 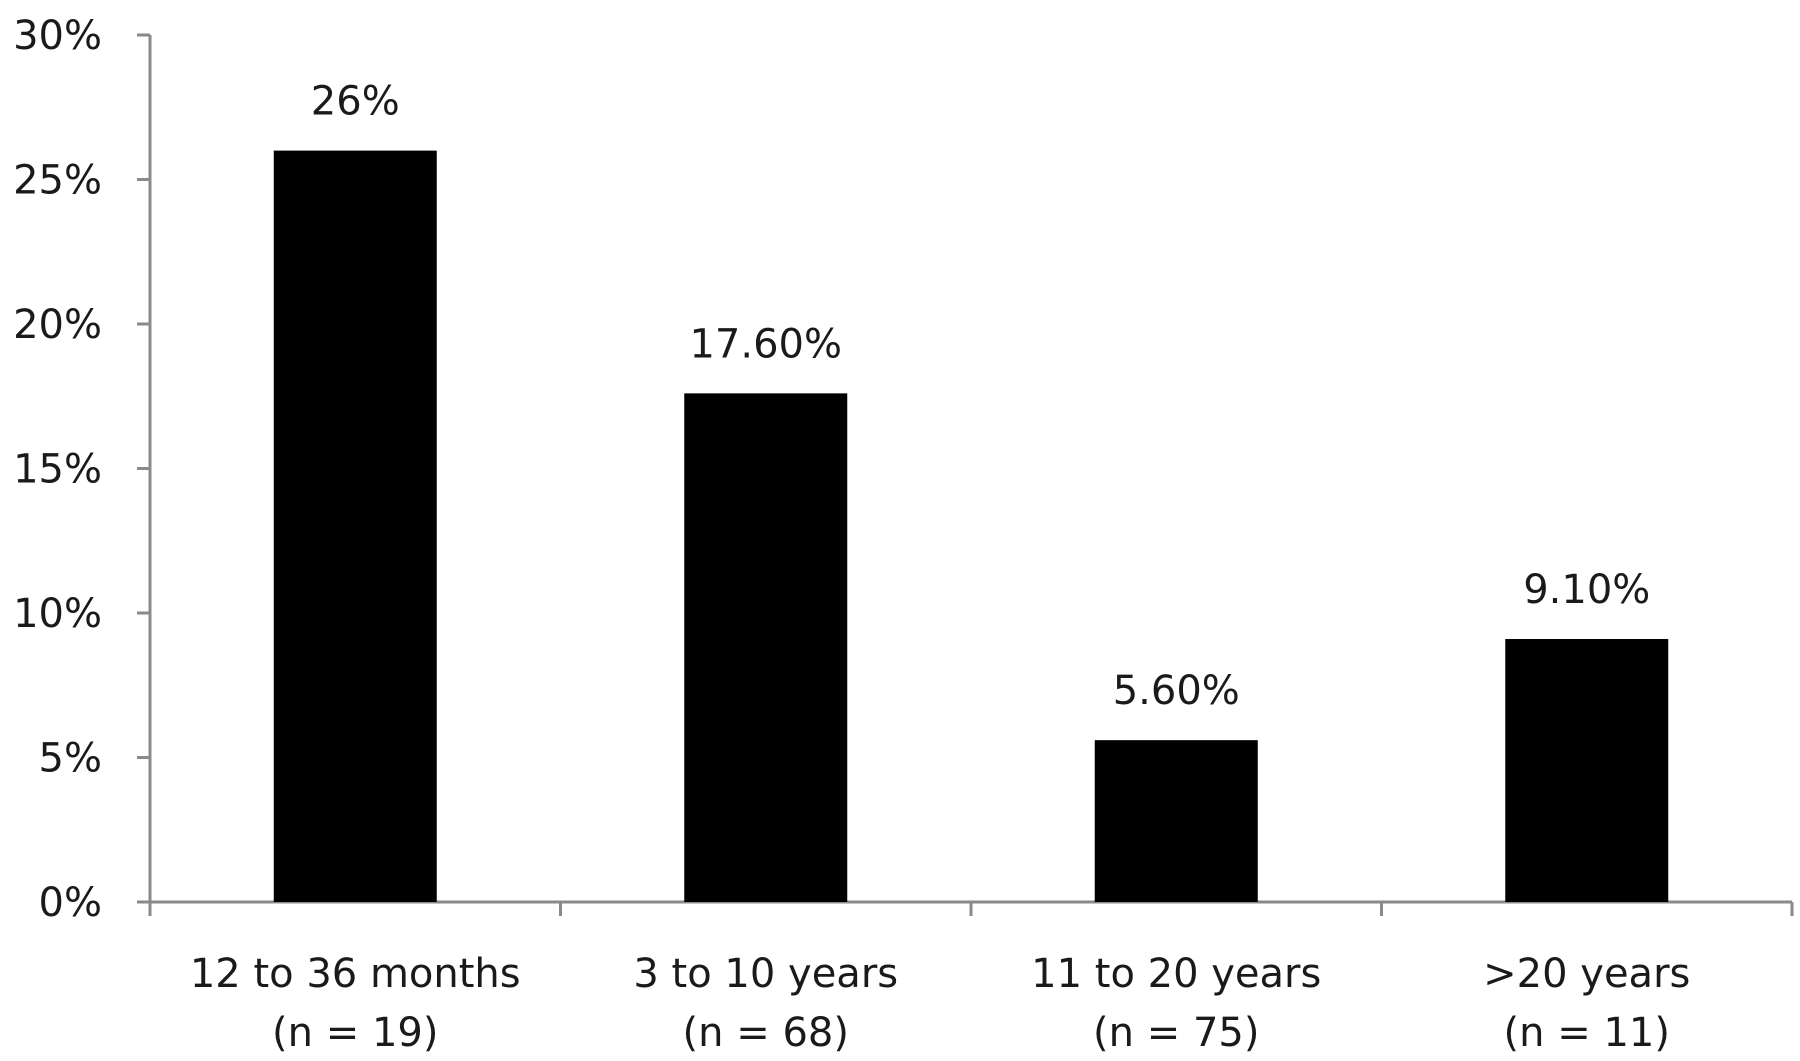 What do you see at coordinates (70, 759) in the screenshot?
I see `y-tick-label: 5%` at bounding box center [70, 759].